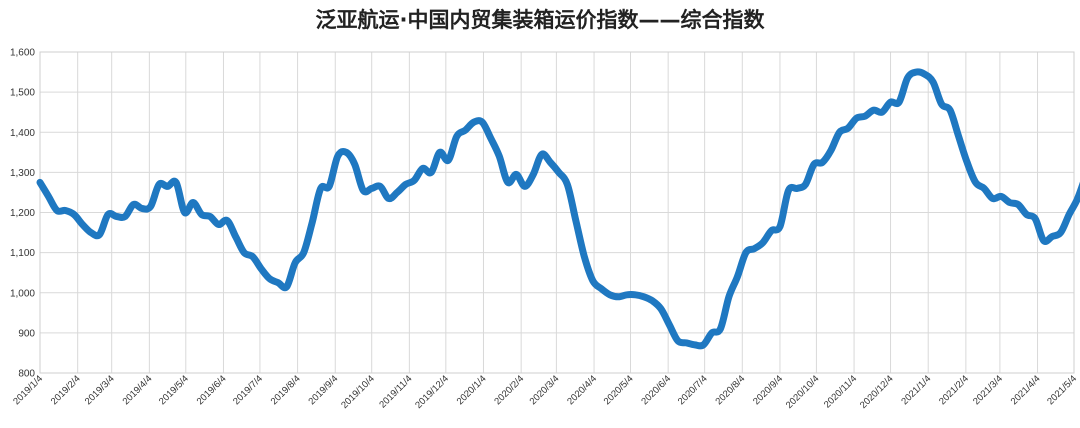 Image resolution: width=1080 pixels, height=428 pixels. What do you see at coordinates (100, 390) in the screenshot?
I see `x-tick-label: 2019/3/4` at bounding box center [100, 390].